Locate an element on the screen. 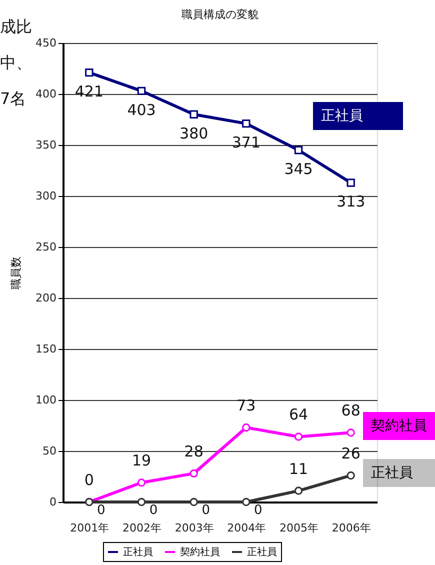 The width and height of the screenshot is (435, 565). legend-label: 契約社員 is located at coordinates (200, 552).